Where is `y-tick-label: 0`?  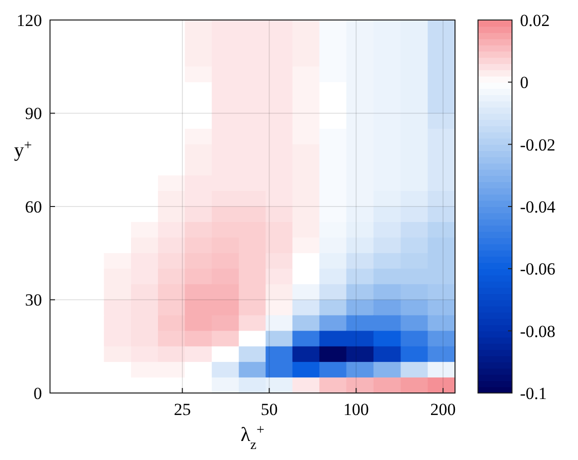 y-tick-label: 0 is located at coordinates (38, 393).